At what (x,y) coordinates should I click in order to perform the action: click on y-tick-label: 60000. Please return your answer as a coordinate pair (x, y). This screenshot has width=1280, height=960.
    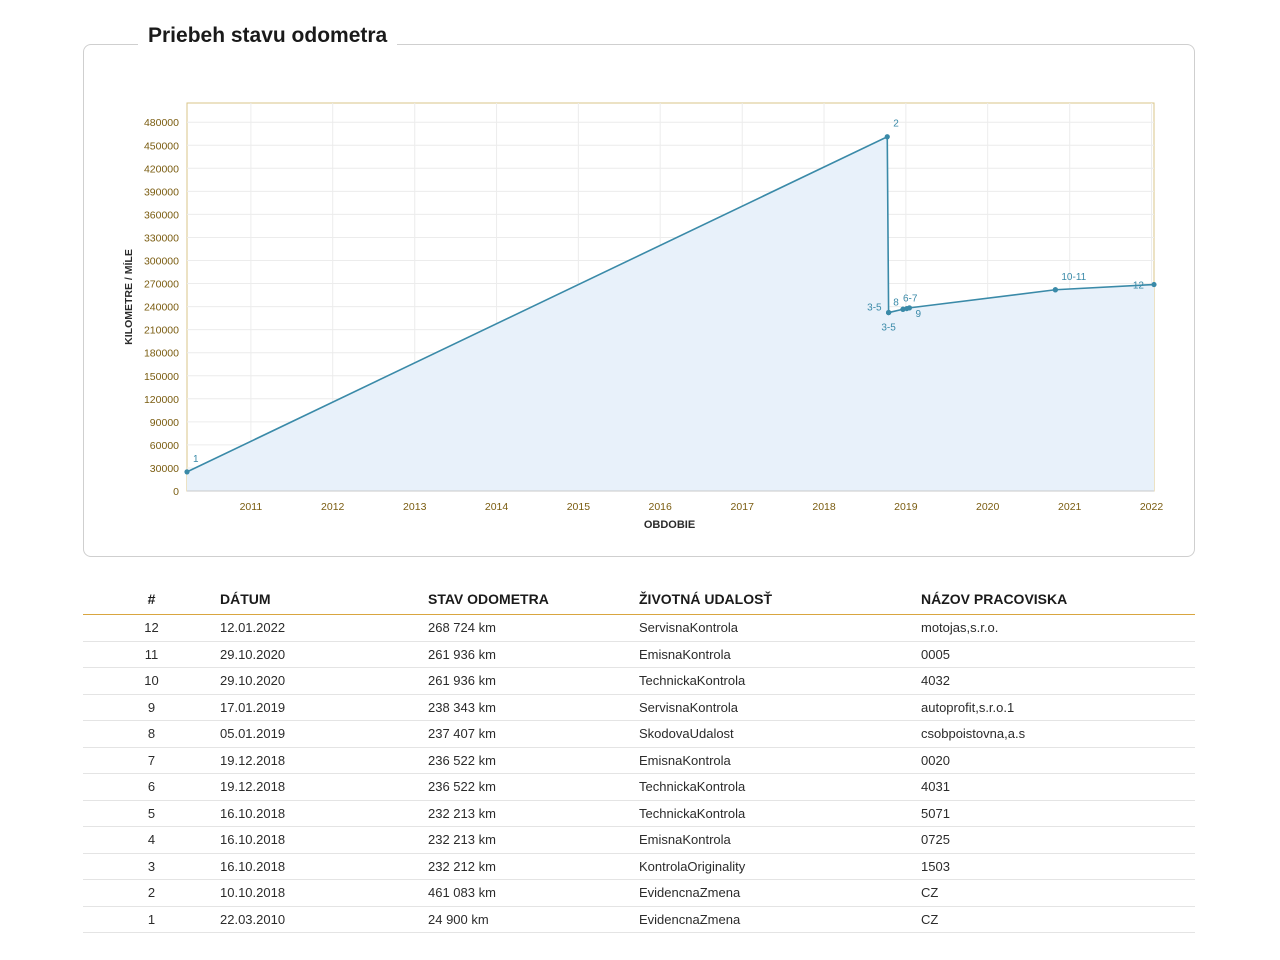
    Looking at the image, I should click on (164, 446).